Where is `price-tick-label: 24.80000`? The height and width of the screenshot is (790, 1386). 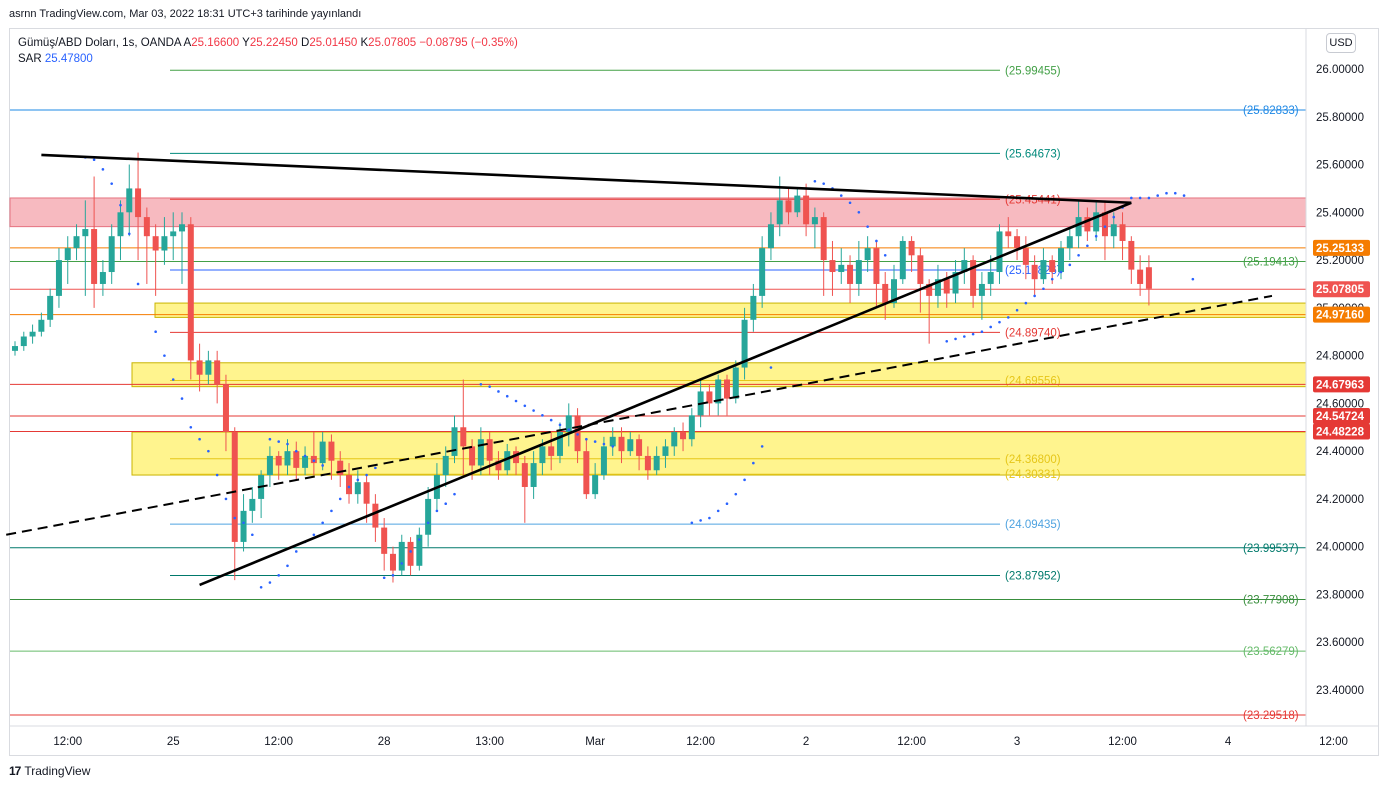 price-tick-label: 24.80000 is located at coordinates (1340, 357).